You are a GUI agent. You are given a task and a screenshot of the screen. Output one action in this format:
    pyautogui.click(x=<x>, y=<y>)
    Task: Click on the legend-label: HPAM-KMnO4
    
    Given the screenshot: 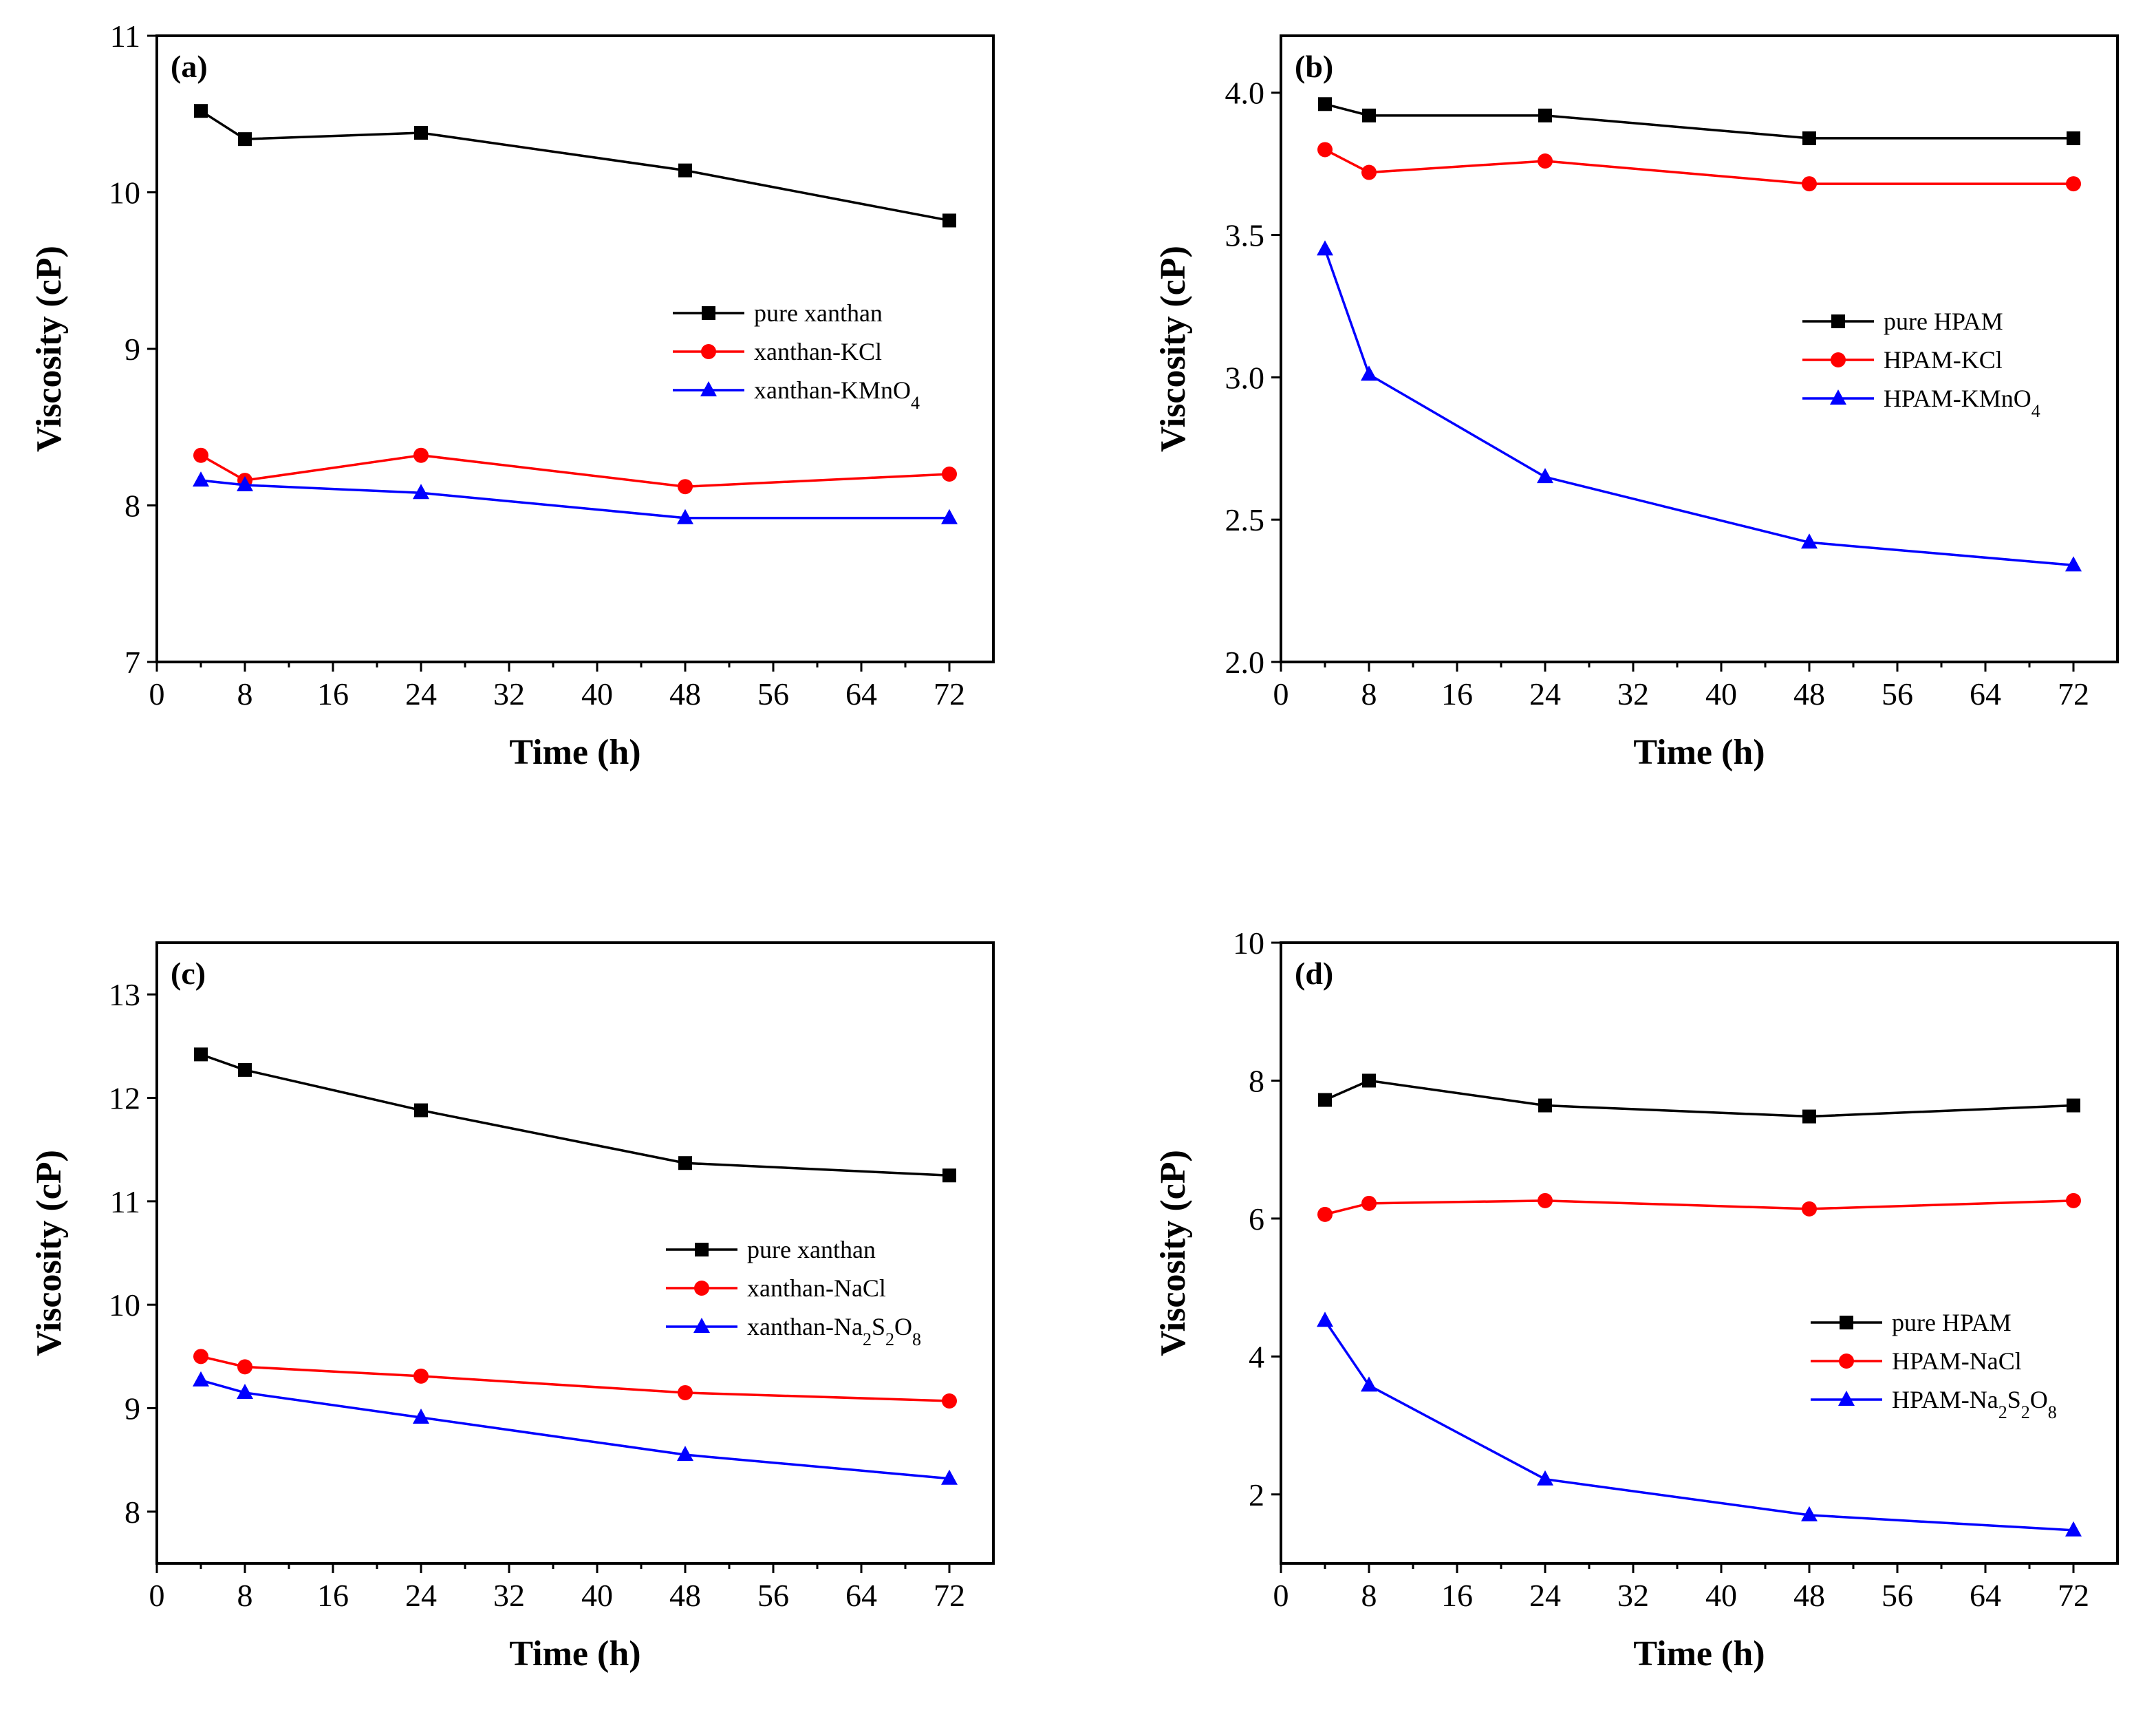 What is the action you would take?
    pyautogui.click(x=1962, y=403)
    